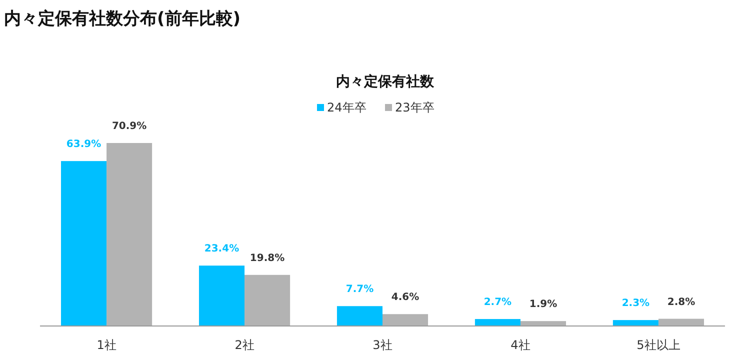  I want to click on data-label: 19.8%, so click(267, 258).